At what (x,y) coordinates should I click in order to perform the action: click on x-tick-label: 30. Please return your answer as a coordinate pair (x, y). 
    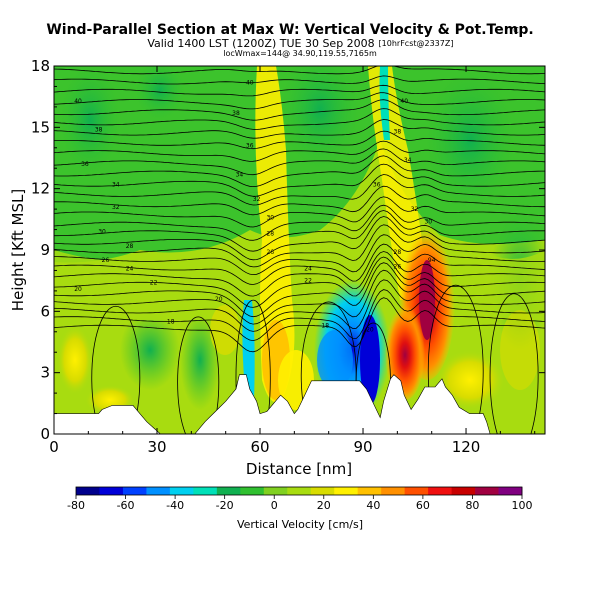
    Looking at the image, I should click on (156, 447).